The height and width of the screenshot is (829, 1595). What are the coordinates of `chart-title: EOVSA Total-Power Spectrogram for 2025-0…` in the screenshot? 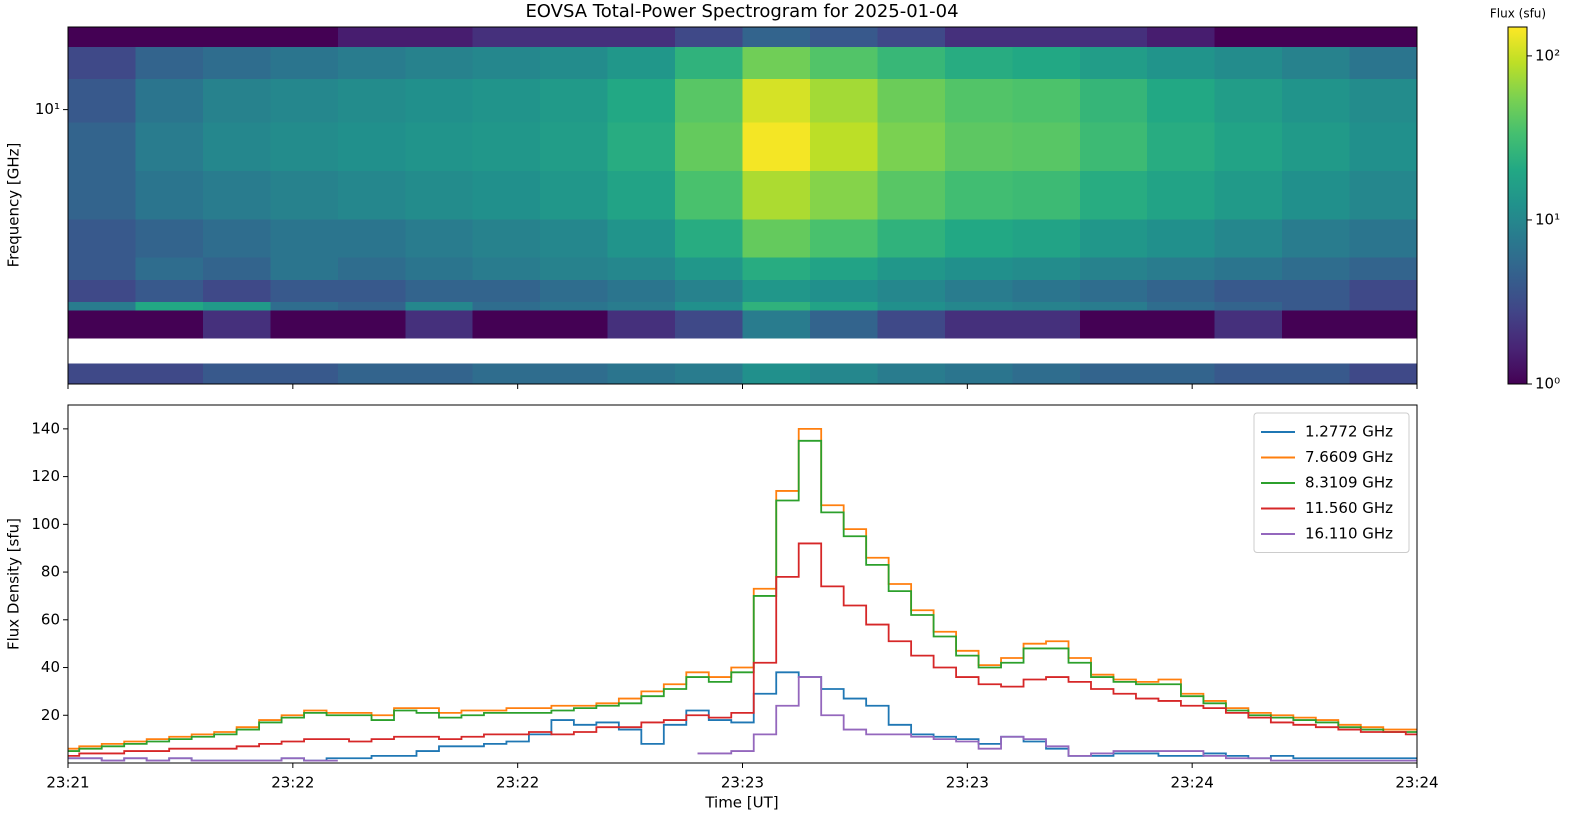 It's located at (741, 11).